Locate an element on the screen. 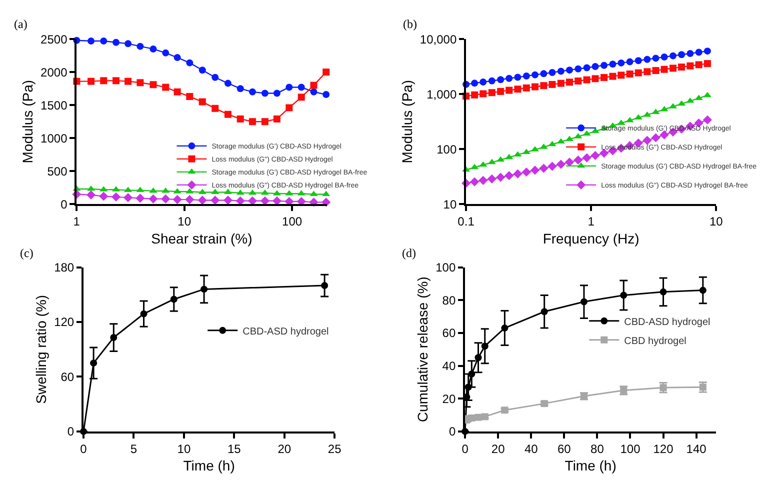 The width and height of the screenshot is (781, 488). x-tick-label: 25 is located at coordinates (335, 449).